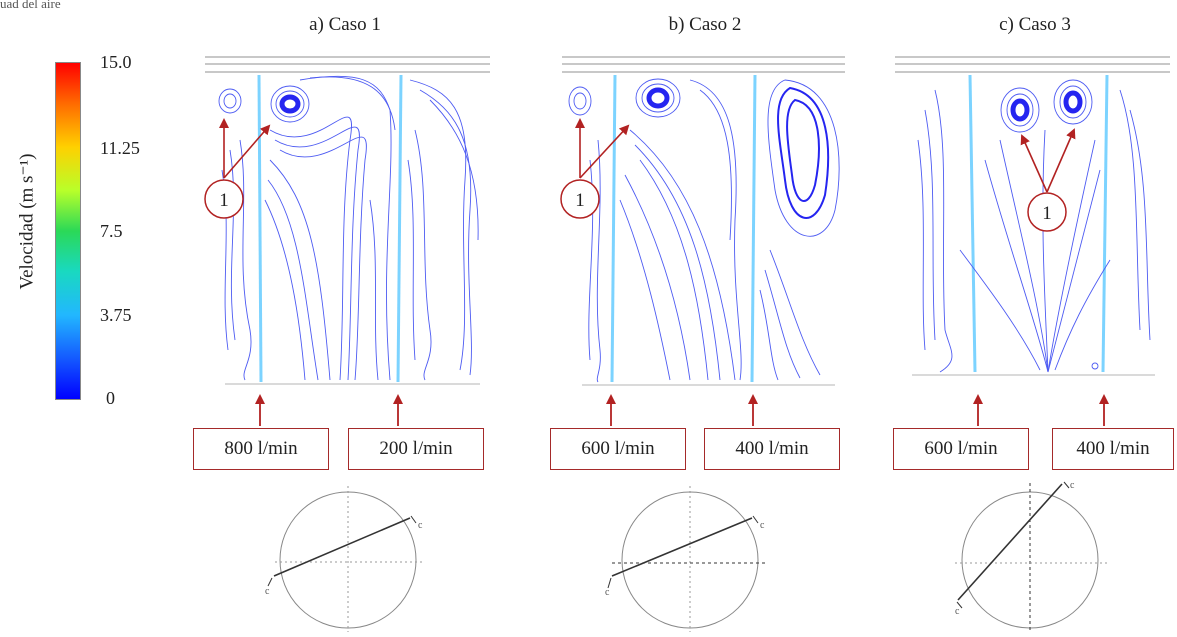 The width and height of the screenshot is (1177, 637). What do you see at coordinates (116, 315) in the screenshot?
I see `colorbar-tick-3-75: 3.75` at bounding box center [116, 315].